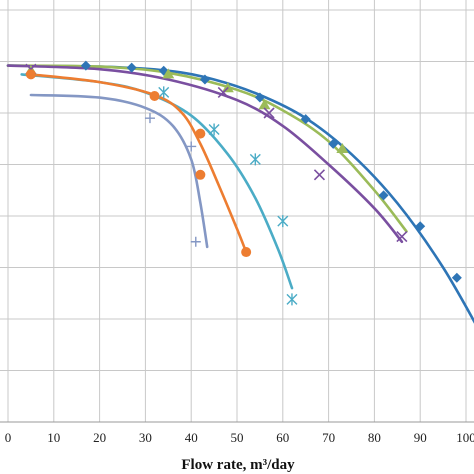 Image resolution: width=474 pixels, height=474 pixels. I want to click on x-tick-label: 80, so click(374, 437).